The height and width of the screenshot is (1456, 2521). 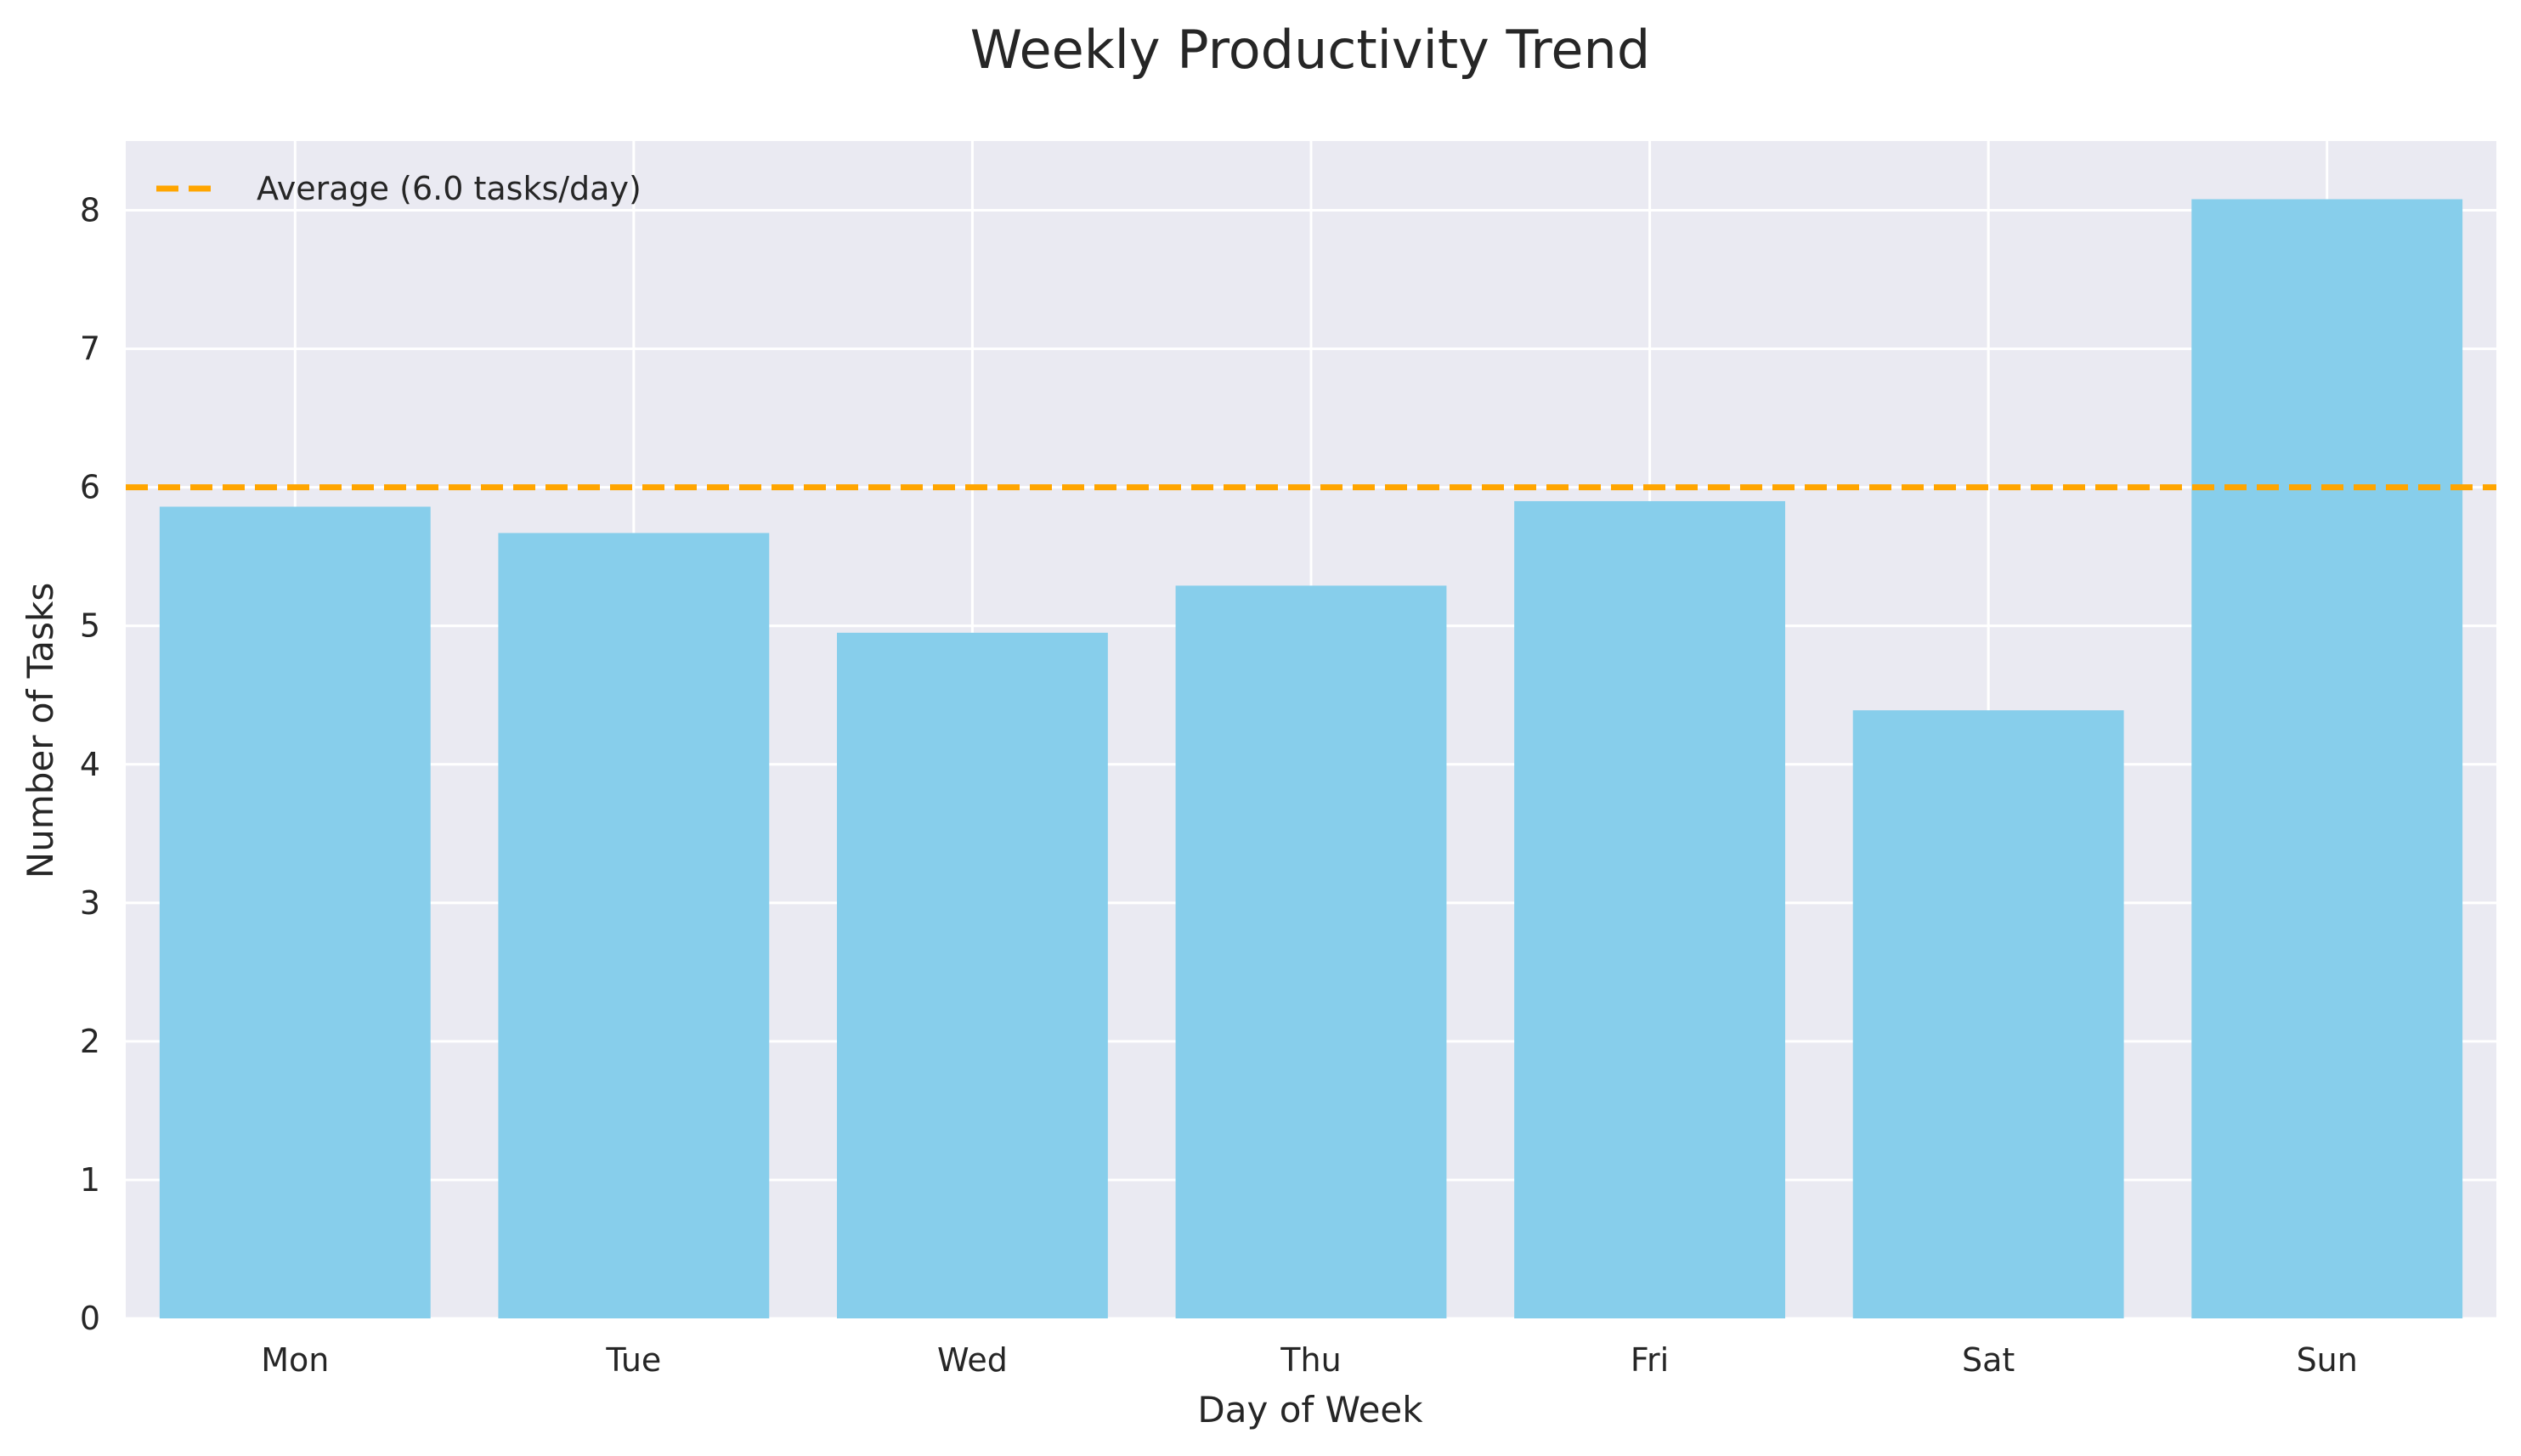 What do you see at coordinates (2327, 1360) in the screenshot?
I see `x-tick-label: Sun` at bounding box center [2327, 1360].